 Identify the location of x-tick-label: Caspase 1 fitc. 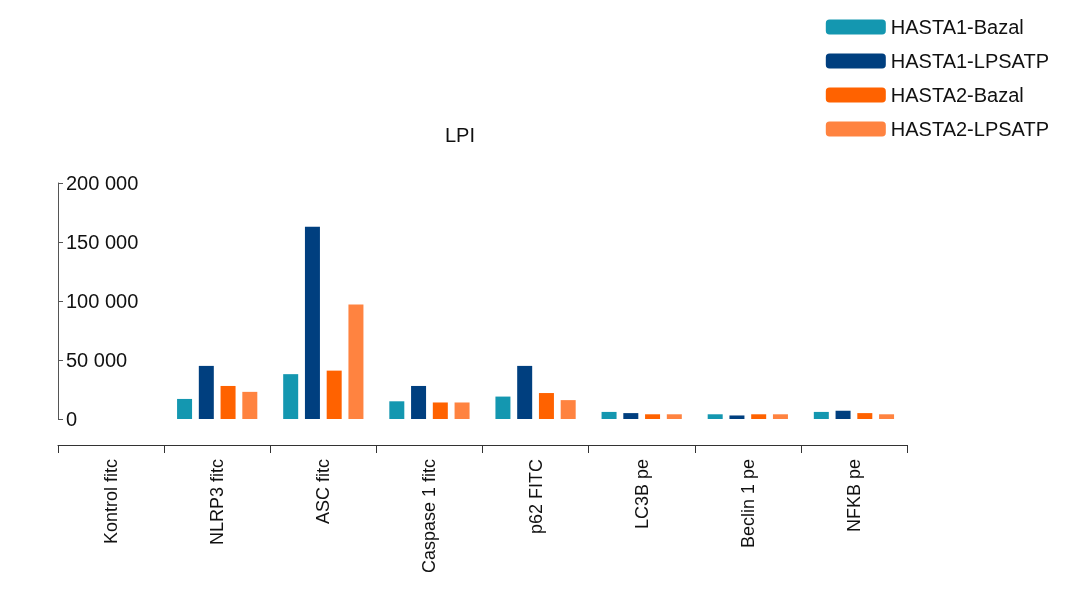
(429, 516).